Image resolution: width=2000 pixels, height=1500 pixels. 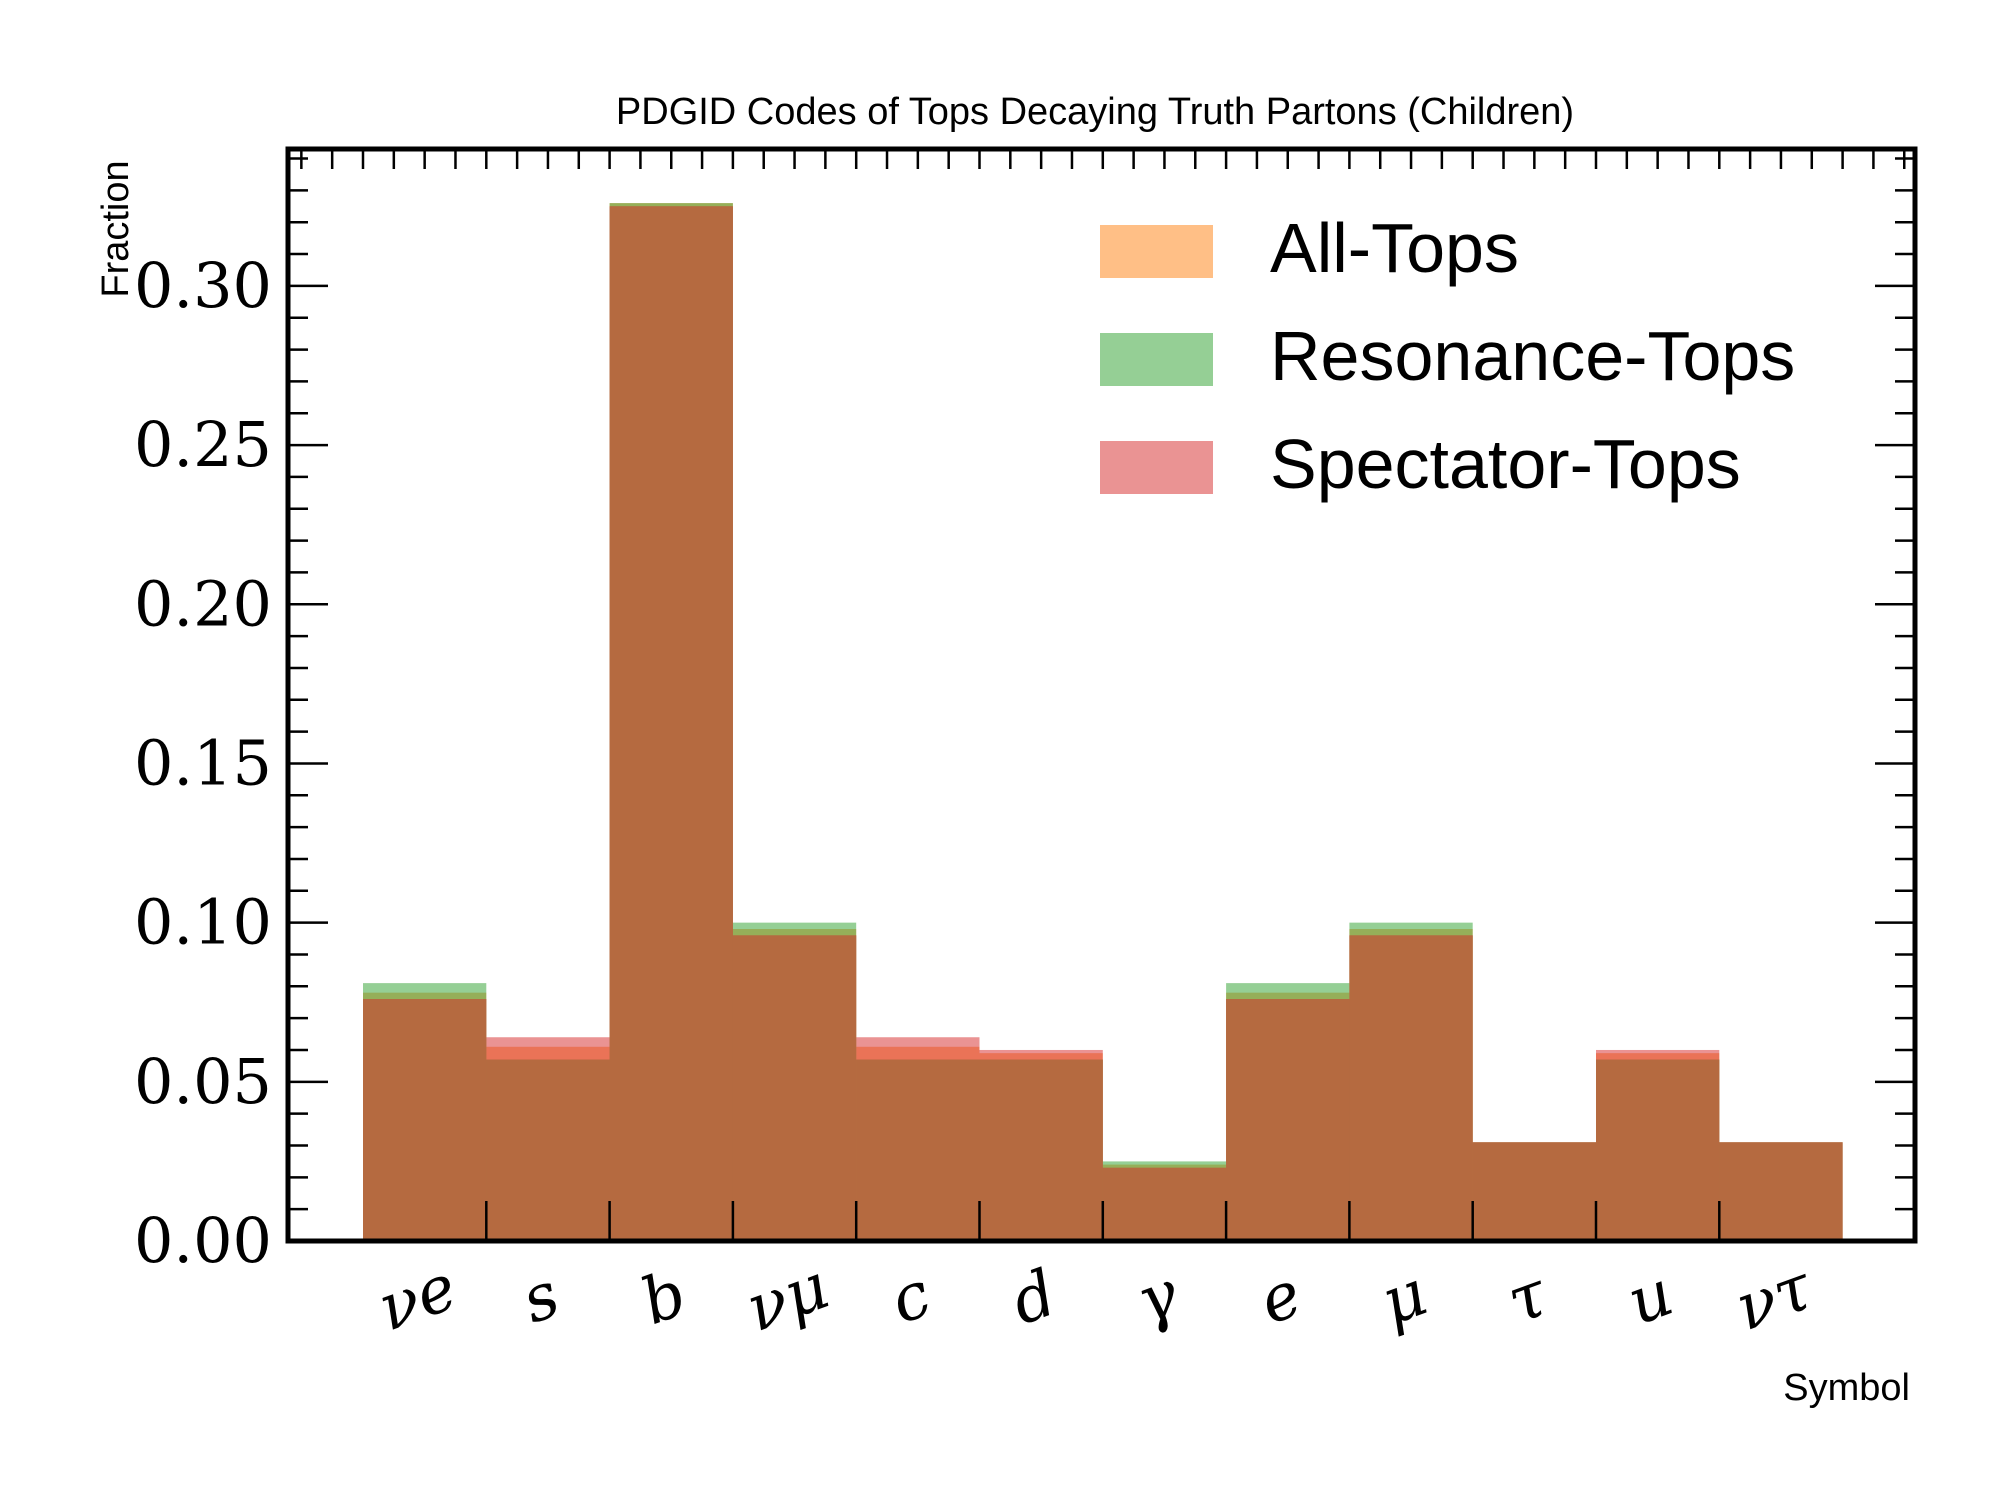 What do you see at coordinates (1528, 1298) in the screenshot?
I see `x-tick-label: τ` at bounding box center [1528, 1298].